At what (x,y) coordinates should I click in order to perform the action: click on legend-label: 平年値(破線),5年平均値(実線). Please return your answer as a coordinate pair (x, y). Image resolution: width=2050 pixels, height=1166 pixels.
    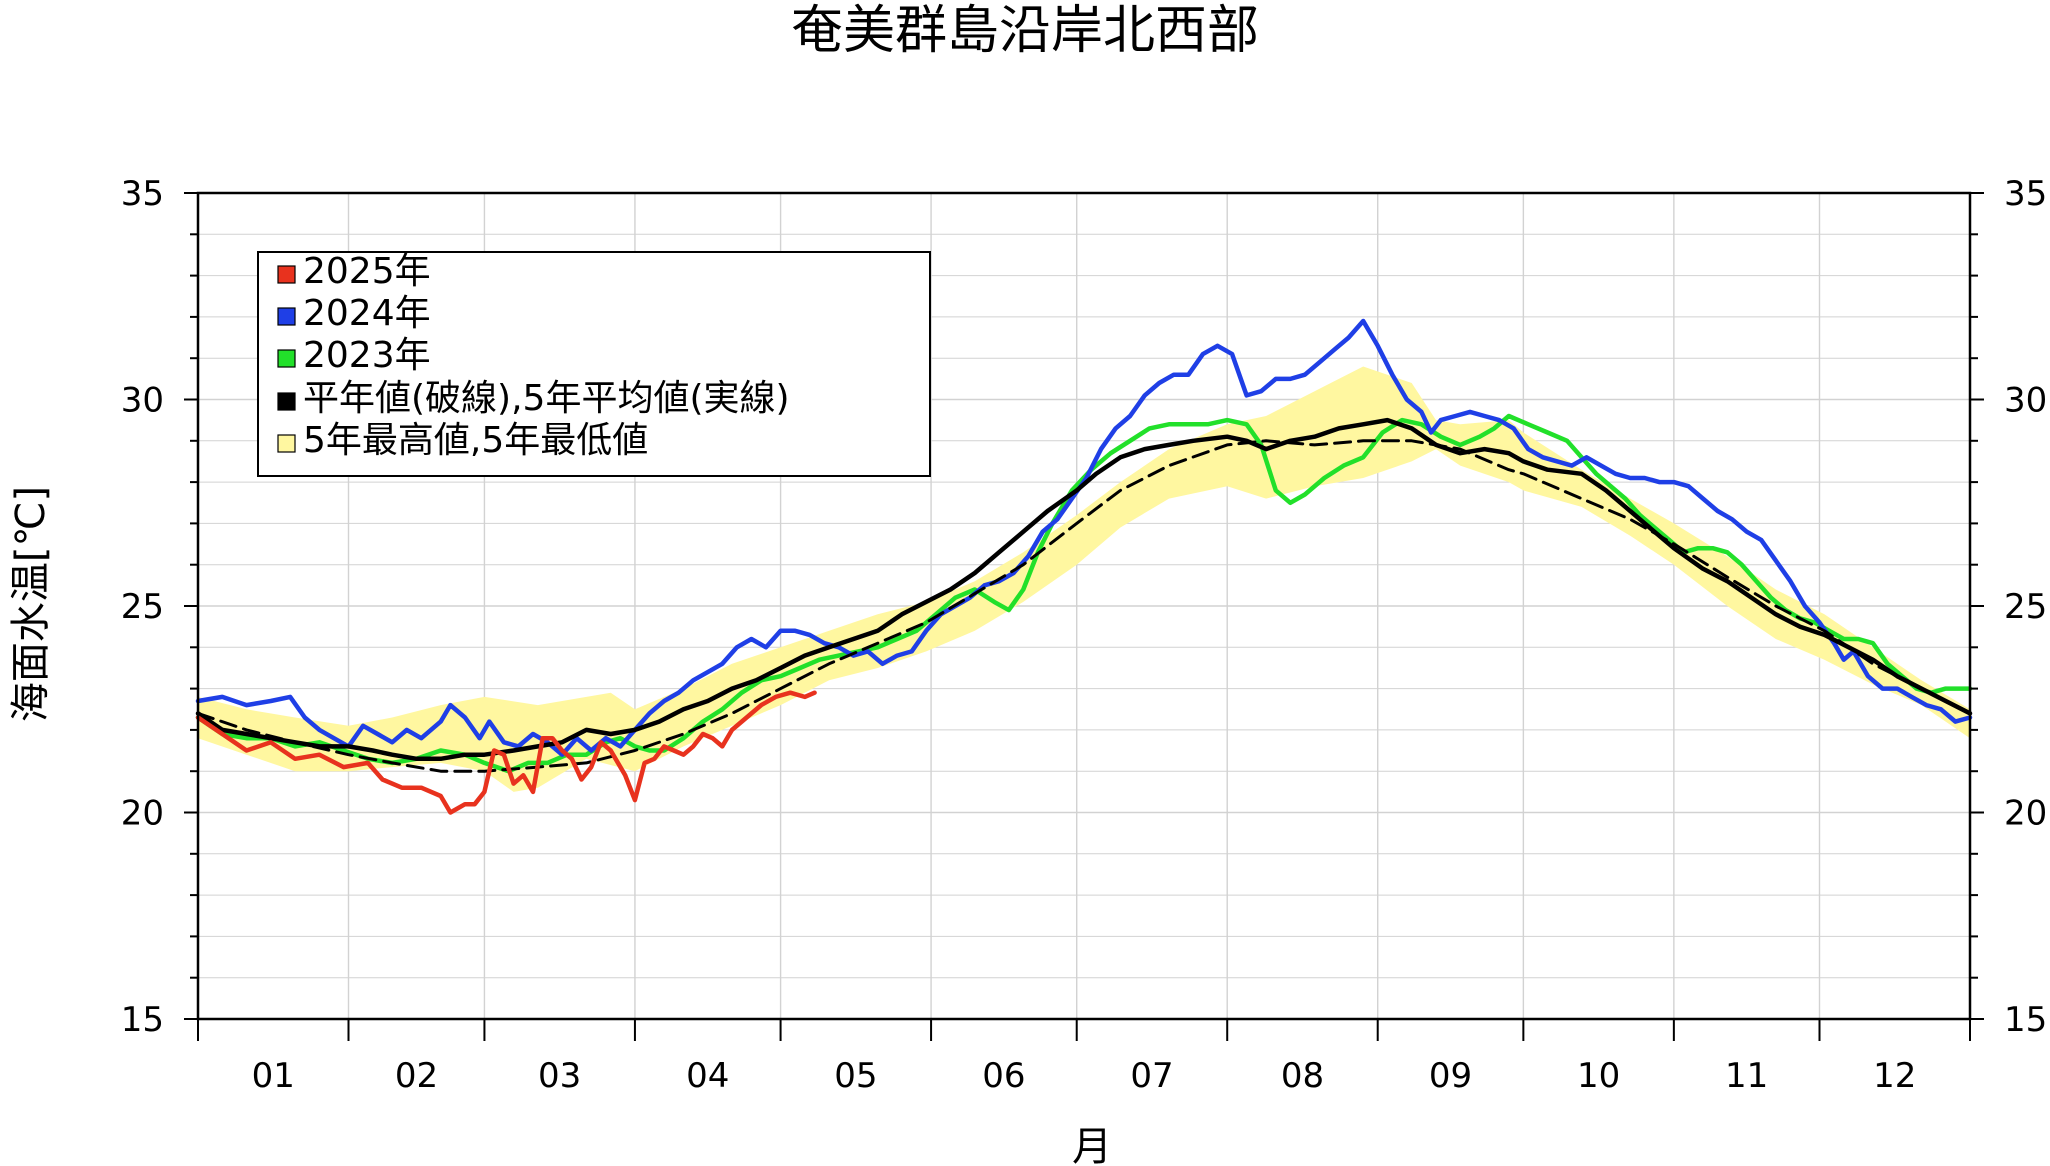
    Looking at the image, I should click on (546, 398).